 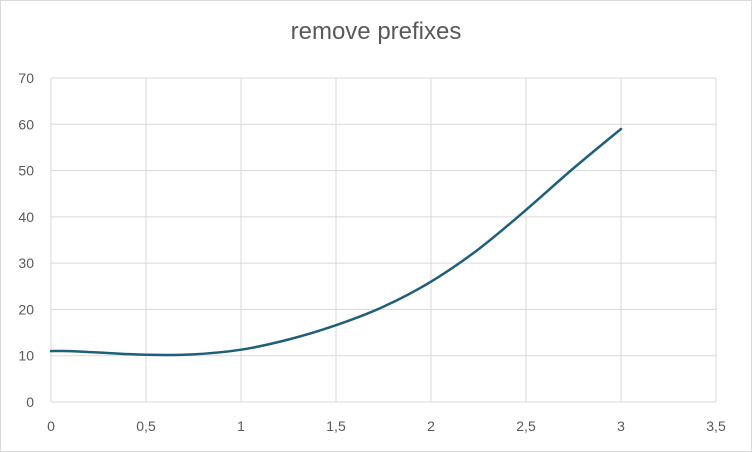 What do you see at coordinates (146, 426) in the screenshot?
I see `x-tick-label: 0,5` at bounding box center [146, 426].